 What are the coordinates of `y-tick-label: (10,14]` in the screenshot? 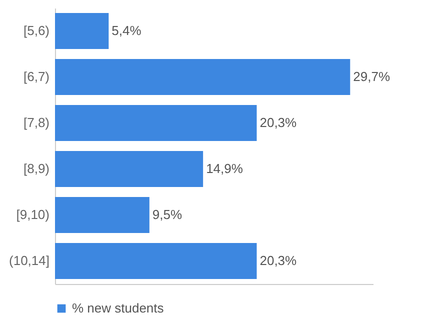 It's located at (29, 260).